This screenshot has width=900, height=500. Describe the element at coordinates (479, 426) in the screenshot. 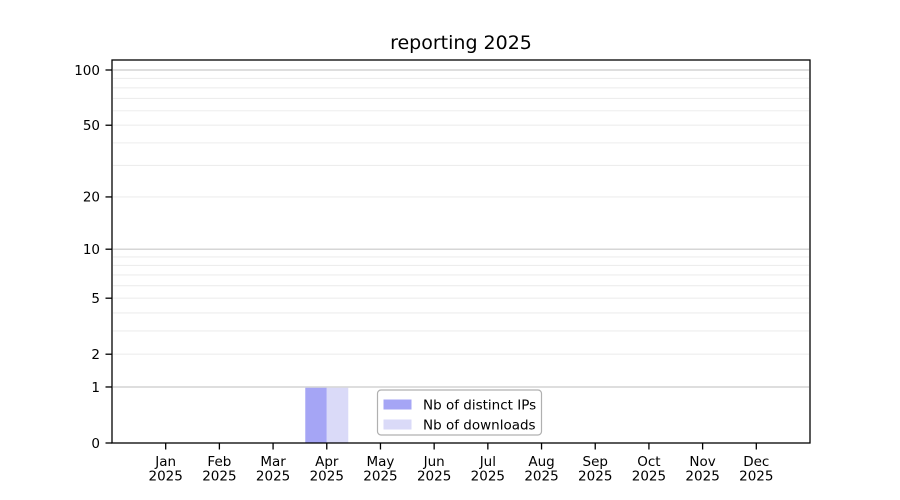

I see `legend-label-1: Nb of downloads` at that location.